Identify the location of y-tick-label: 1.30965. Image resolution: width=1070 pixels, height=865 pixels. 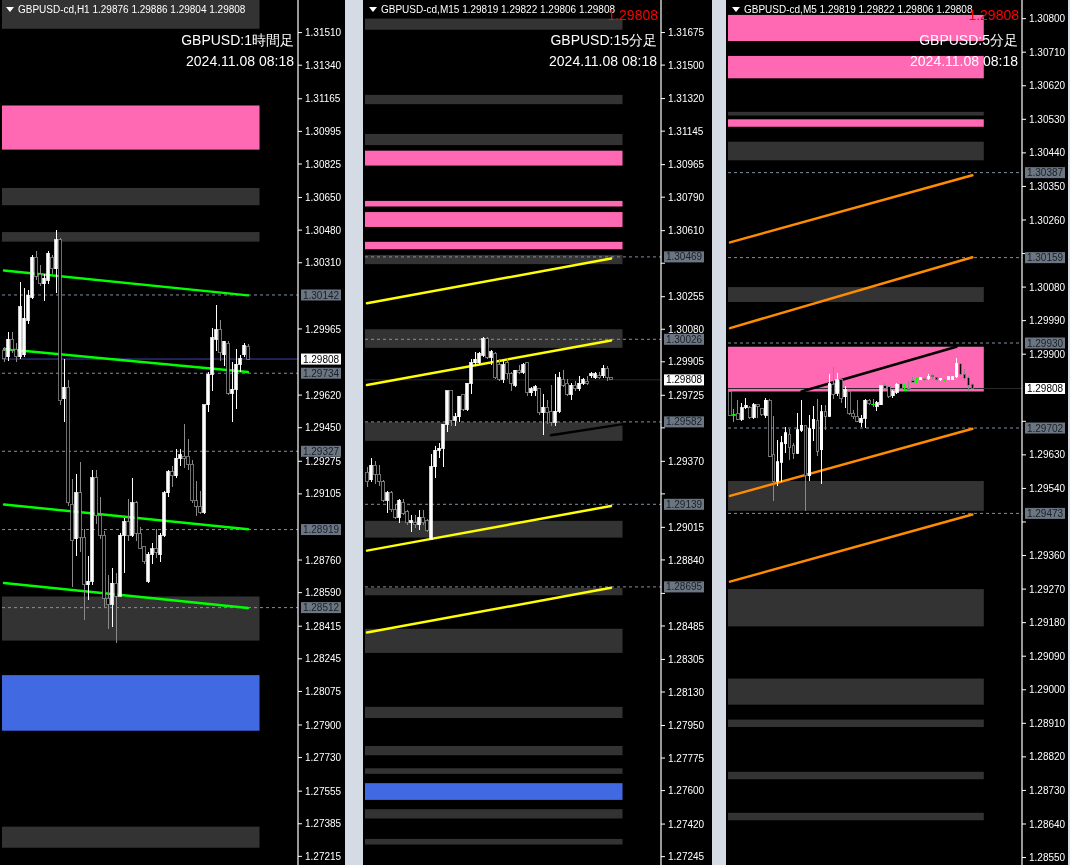
(686, 165).